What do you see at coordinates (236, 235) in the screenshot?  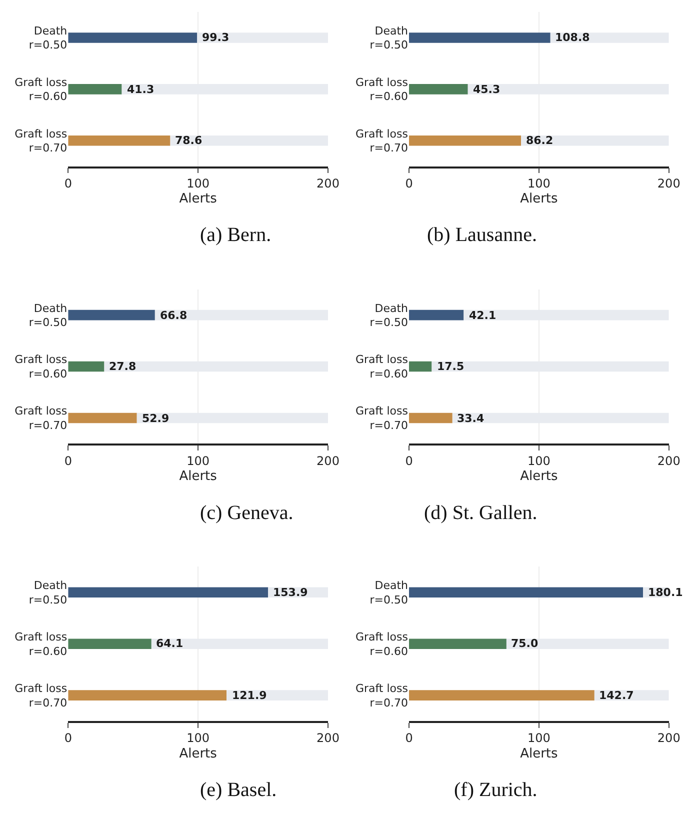 I see `text: (a) Bern.` at bounding box center [236, 235].